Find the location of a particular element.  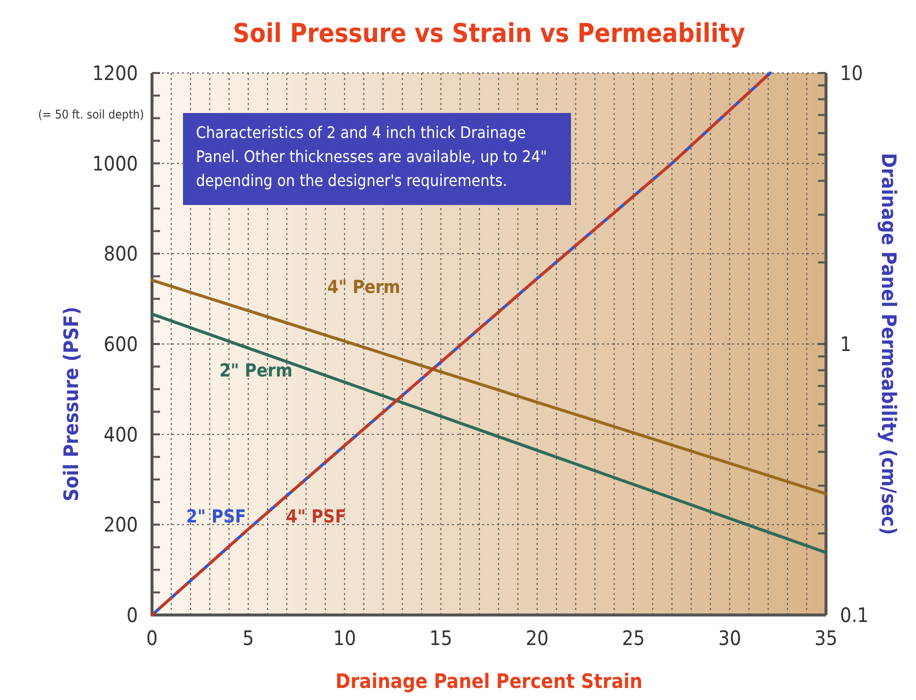

x-axis-title: Drainage Panel Percent Strain is located at coordinates (489, 681).